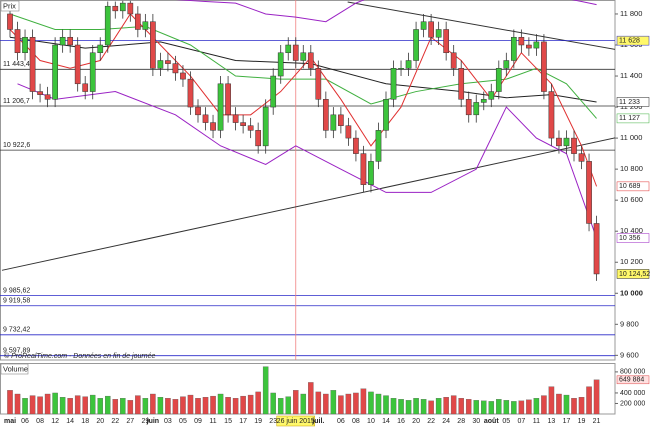 The height and width of the screenshot is (428, 650). Describe the element at coordinates (631, 75) in the screenshot. I see `y-tick-label: 11 400` at that location.